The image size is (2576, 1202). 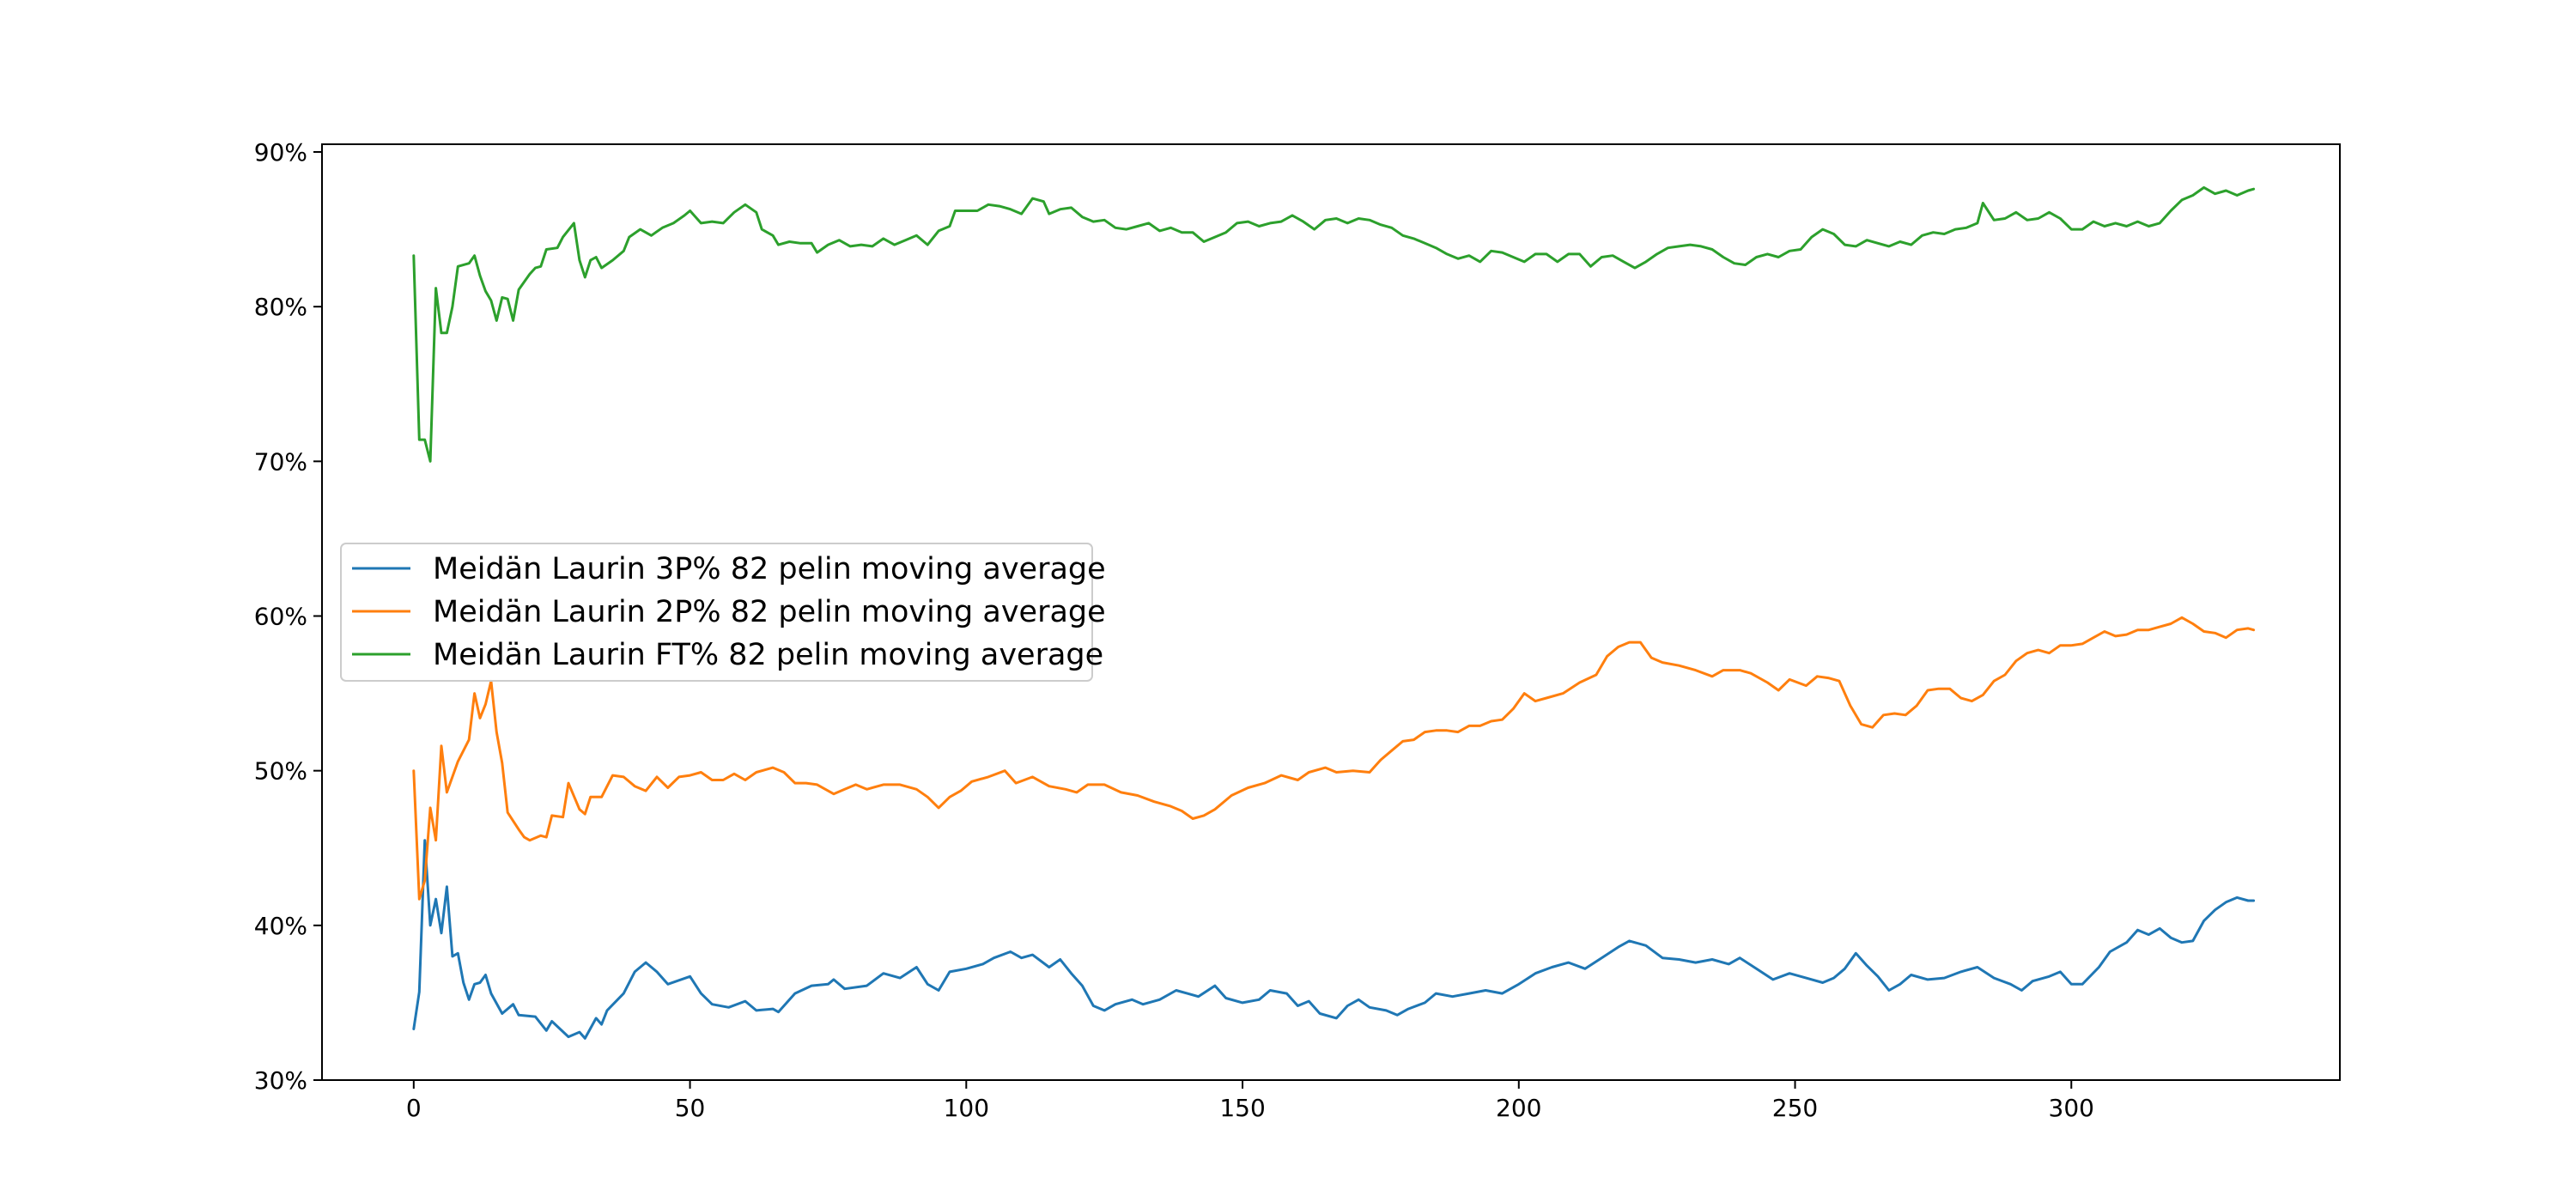 I want to click on x-tick-label: 100, so click(x=966, y=1108).